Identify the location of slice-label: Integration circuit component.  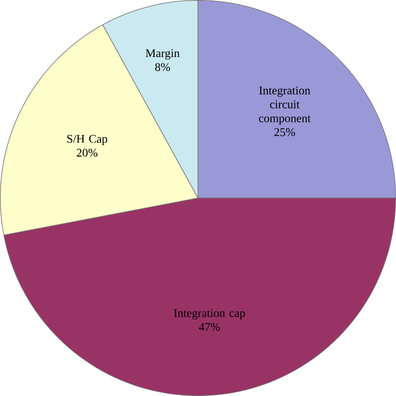
(284, 105).